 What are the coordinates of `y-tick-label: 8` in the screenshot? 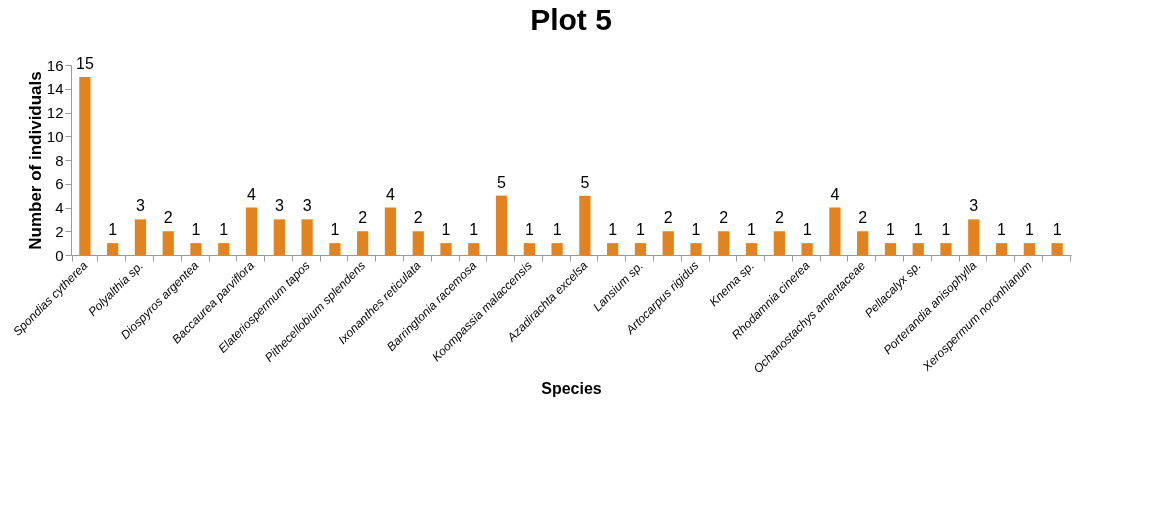 It's located at (59, 160).